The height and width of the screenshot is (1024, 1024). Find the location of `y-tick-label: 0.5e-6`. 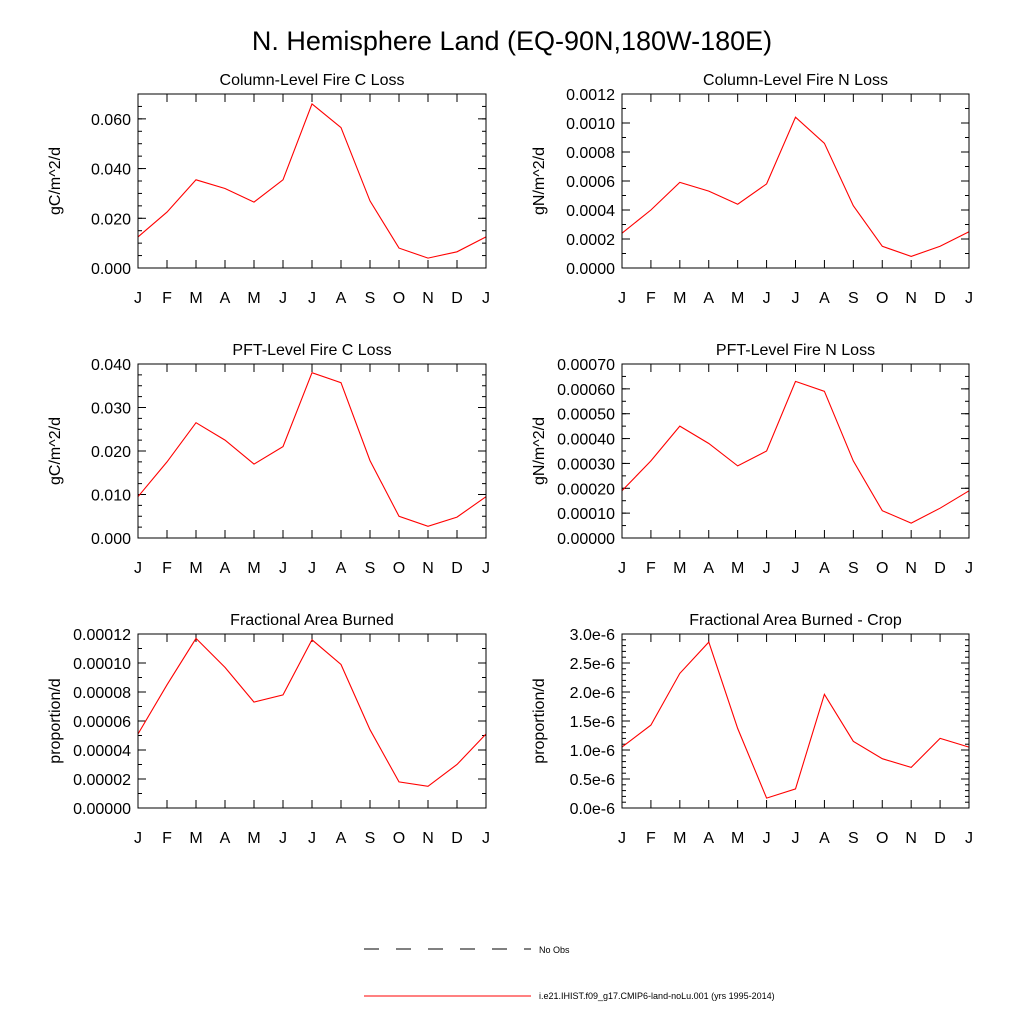

y-tick-label: 0.5e-6 is located at coordinates (592, 780).